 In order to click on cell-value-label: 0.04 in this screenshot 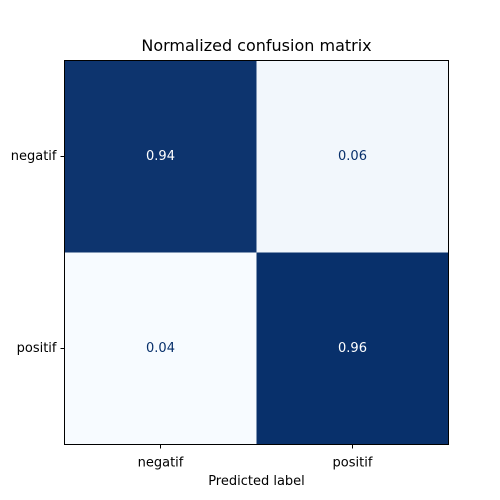, I will do `click(160, 348)`.